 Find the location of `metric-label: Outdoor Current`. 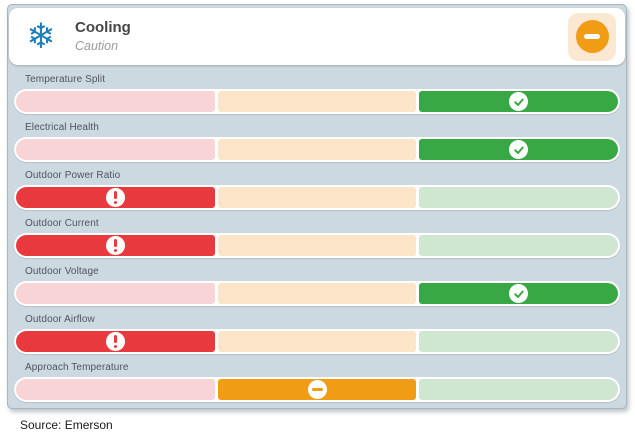

metric-label: Outdoor Current is located at coordinates (62, 223).